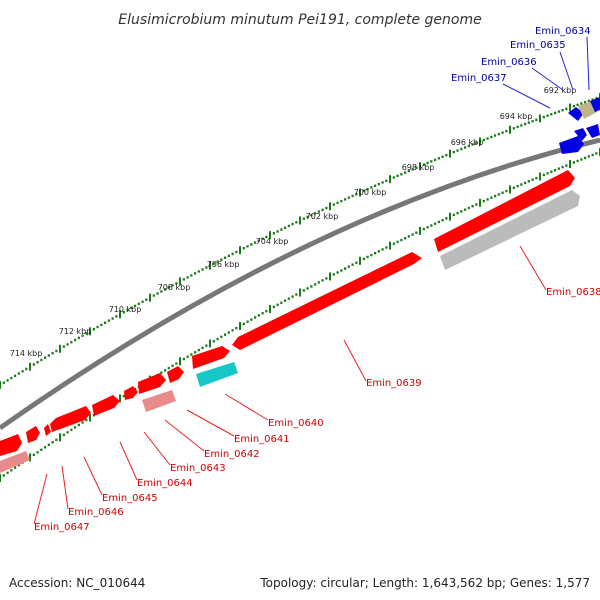 This screenshot has height=600, width=600. What do you see at coordinates (322, 216) in the screenshot?
I see `tick-label: 702 kbp` at bounding box center [322, 216].